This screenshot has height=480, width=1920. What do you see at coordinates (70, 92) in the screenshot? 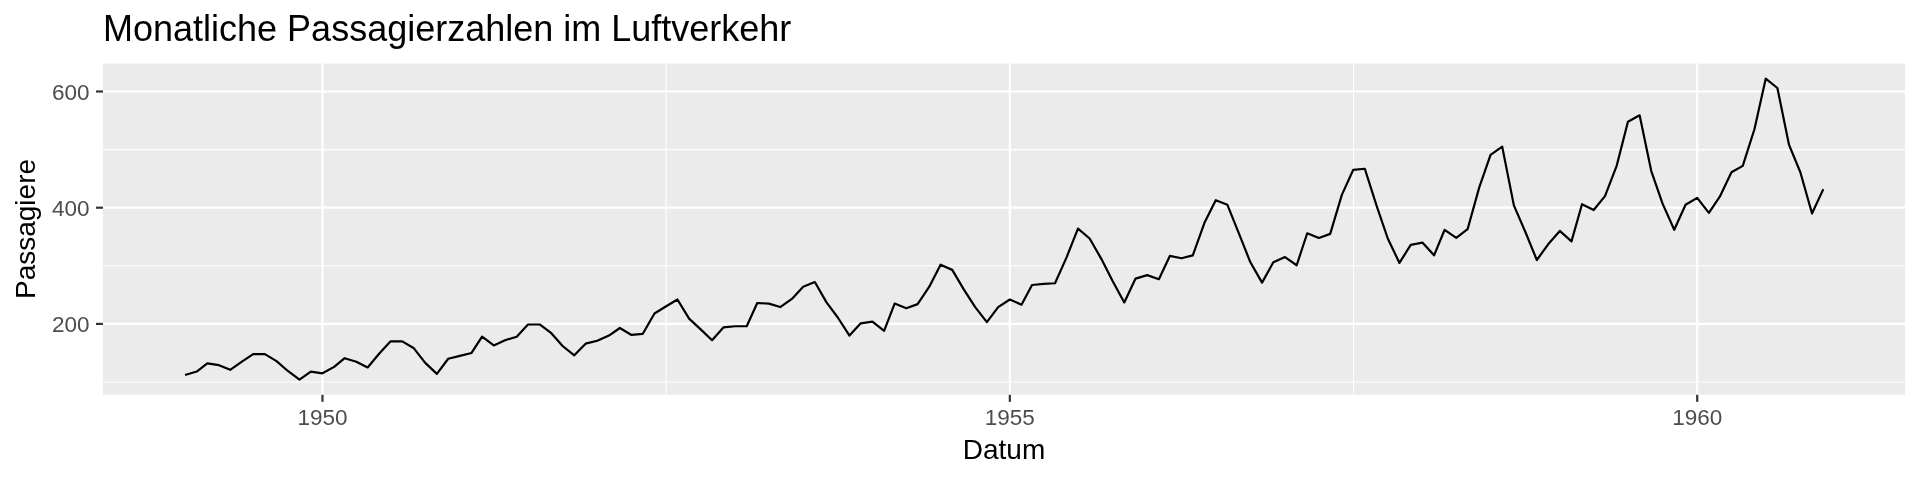
I see `y-tick-label: 600` at bounding box center [70, 92].